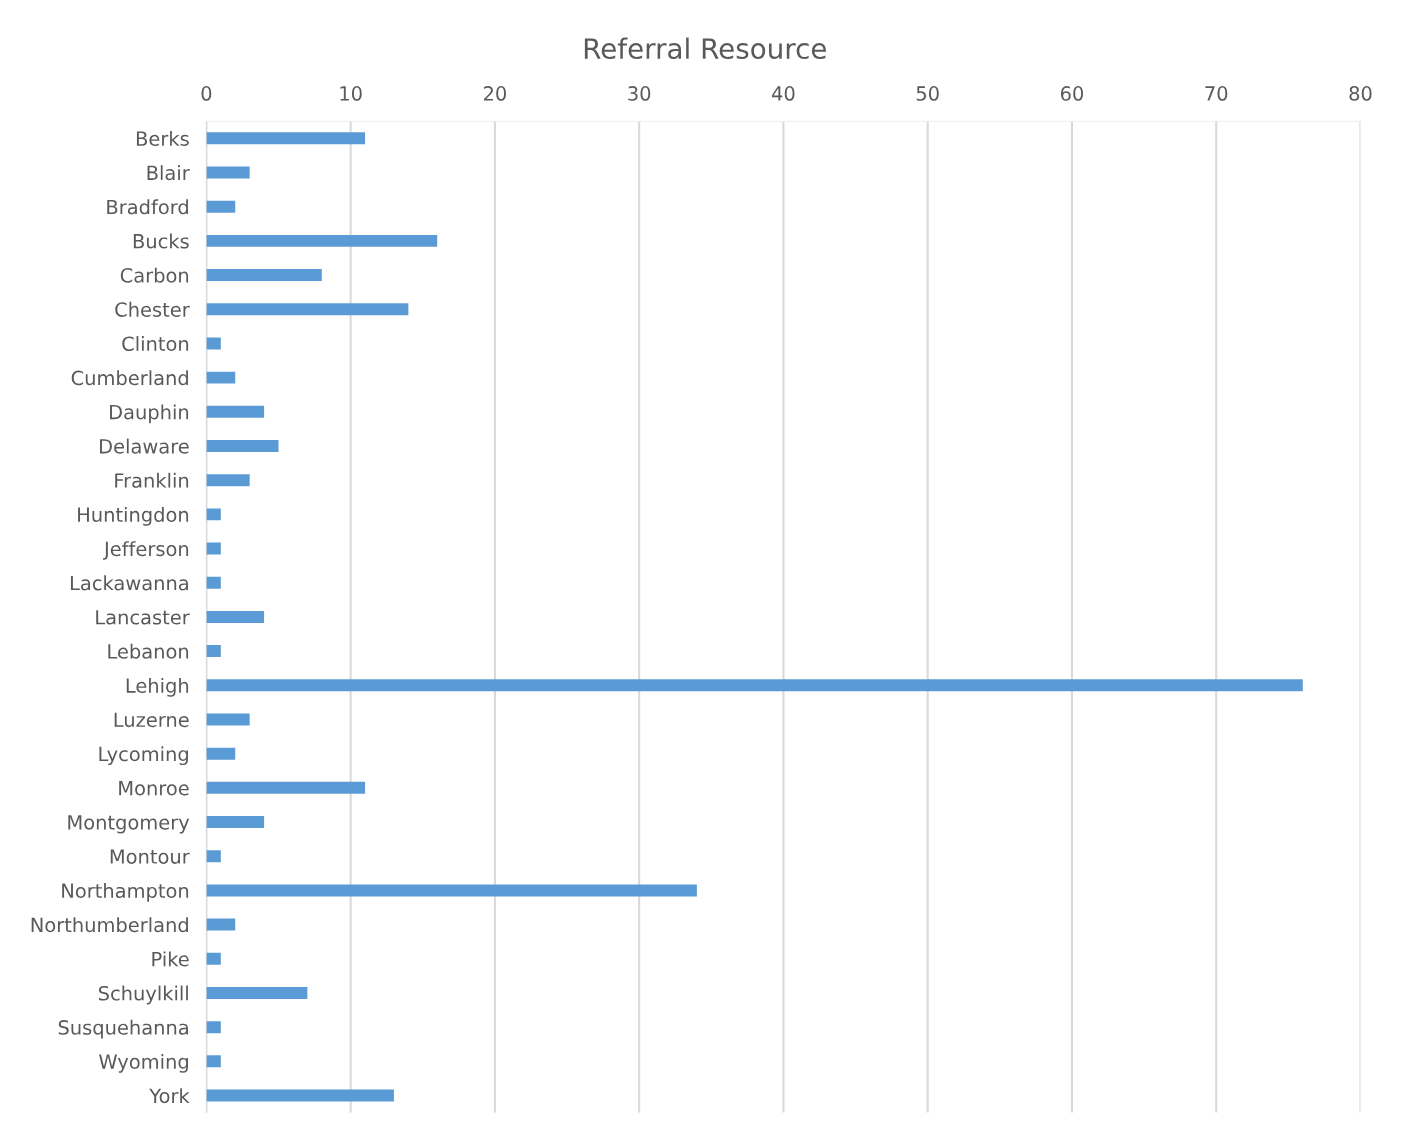 Image resolution: width=1404 pixels, height=1133 pixels. What do you see at coordinates (162, 138) in the screenshot?
I see `y-tick-label: Berks` at bounding box center [162, 138].